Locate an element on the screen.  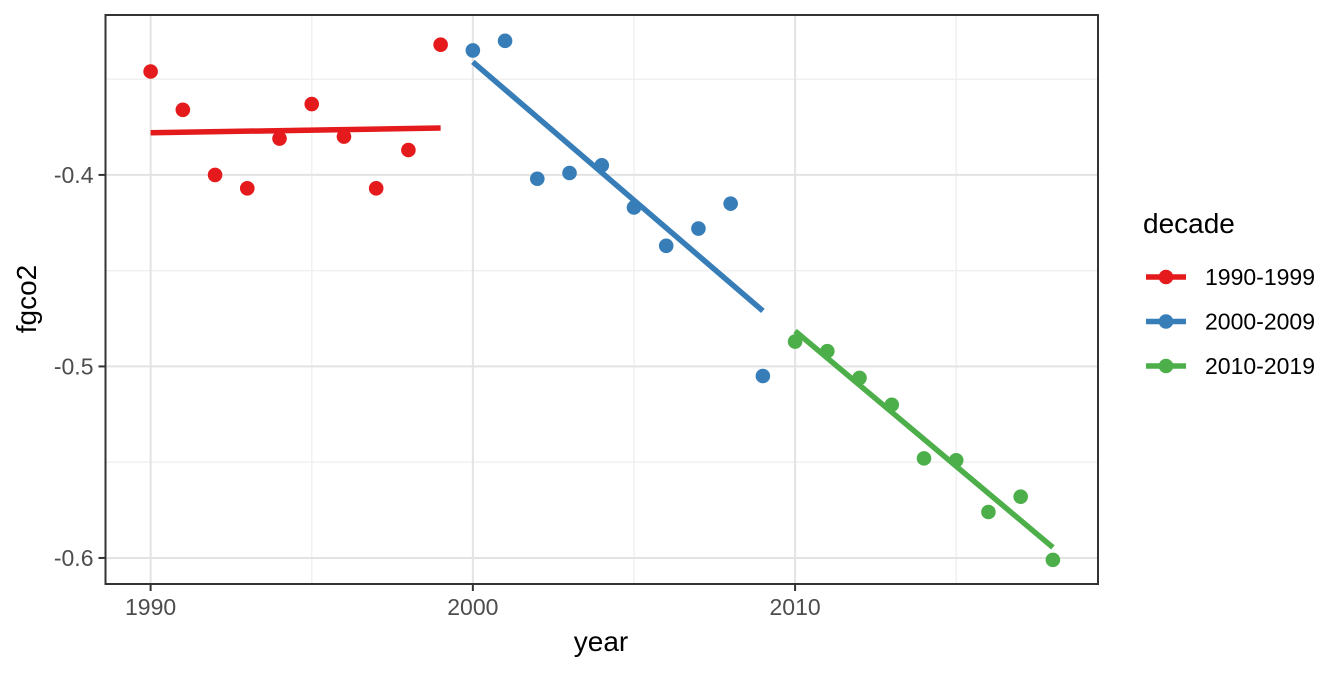
point-2010-2019-2017 is located at coordinates (1020, 496).